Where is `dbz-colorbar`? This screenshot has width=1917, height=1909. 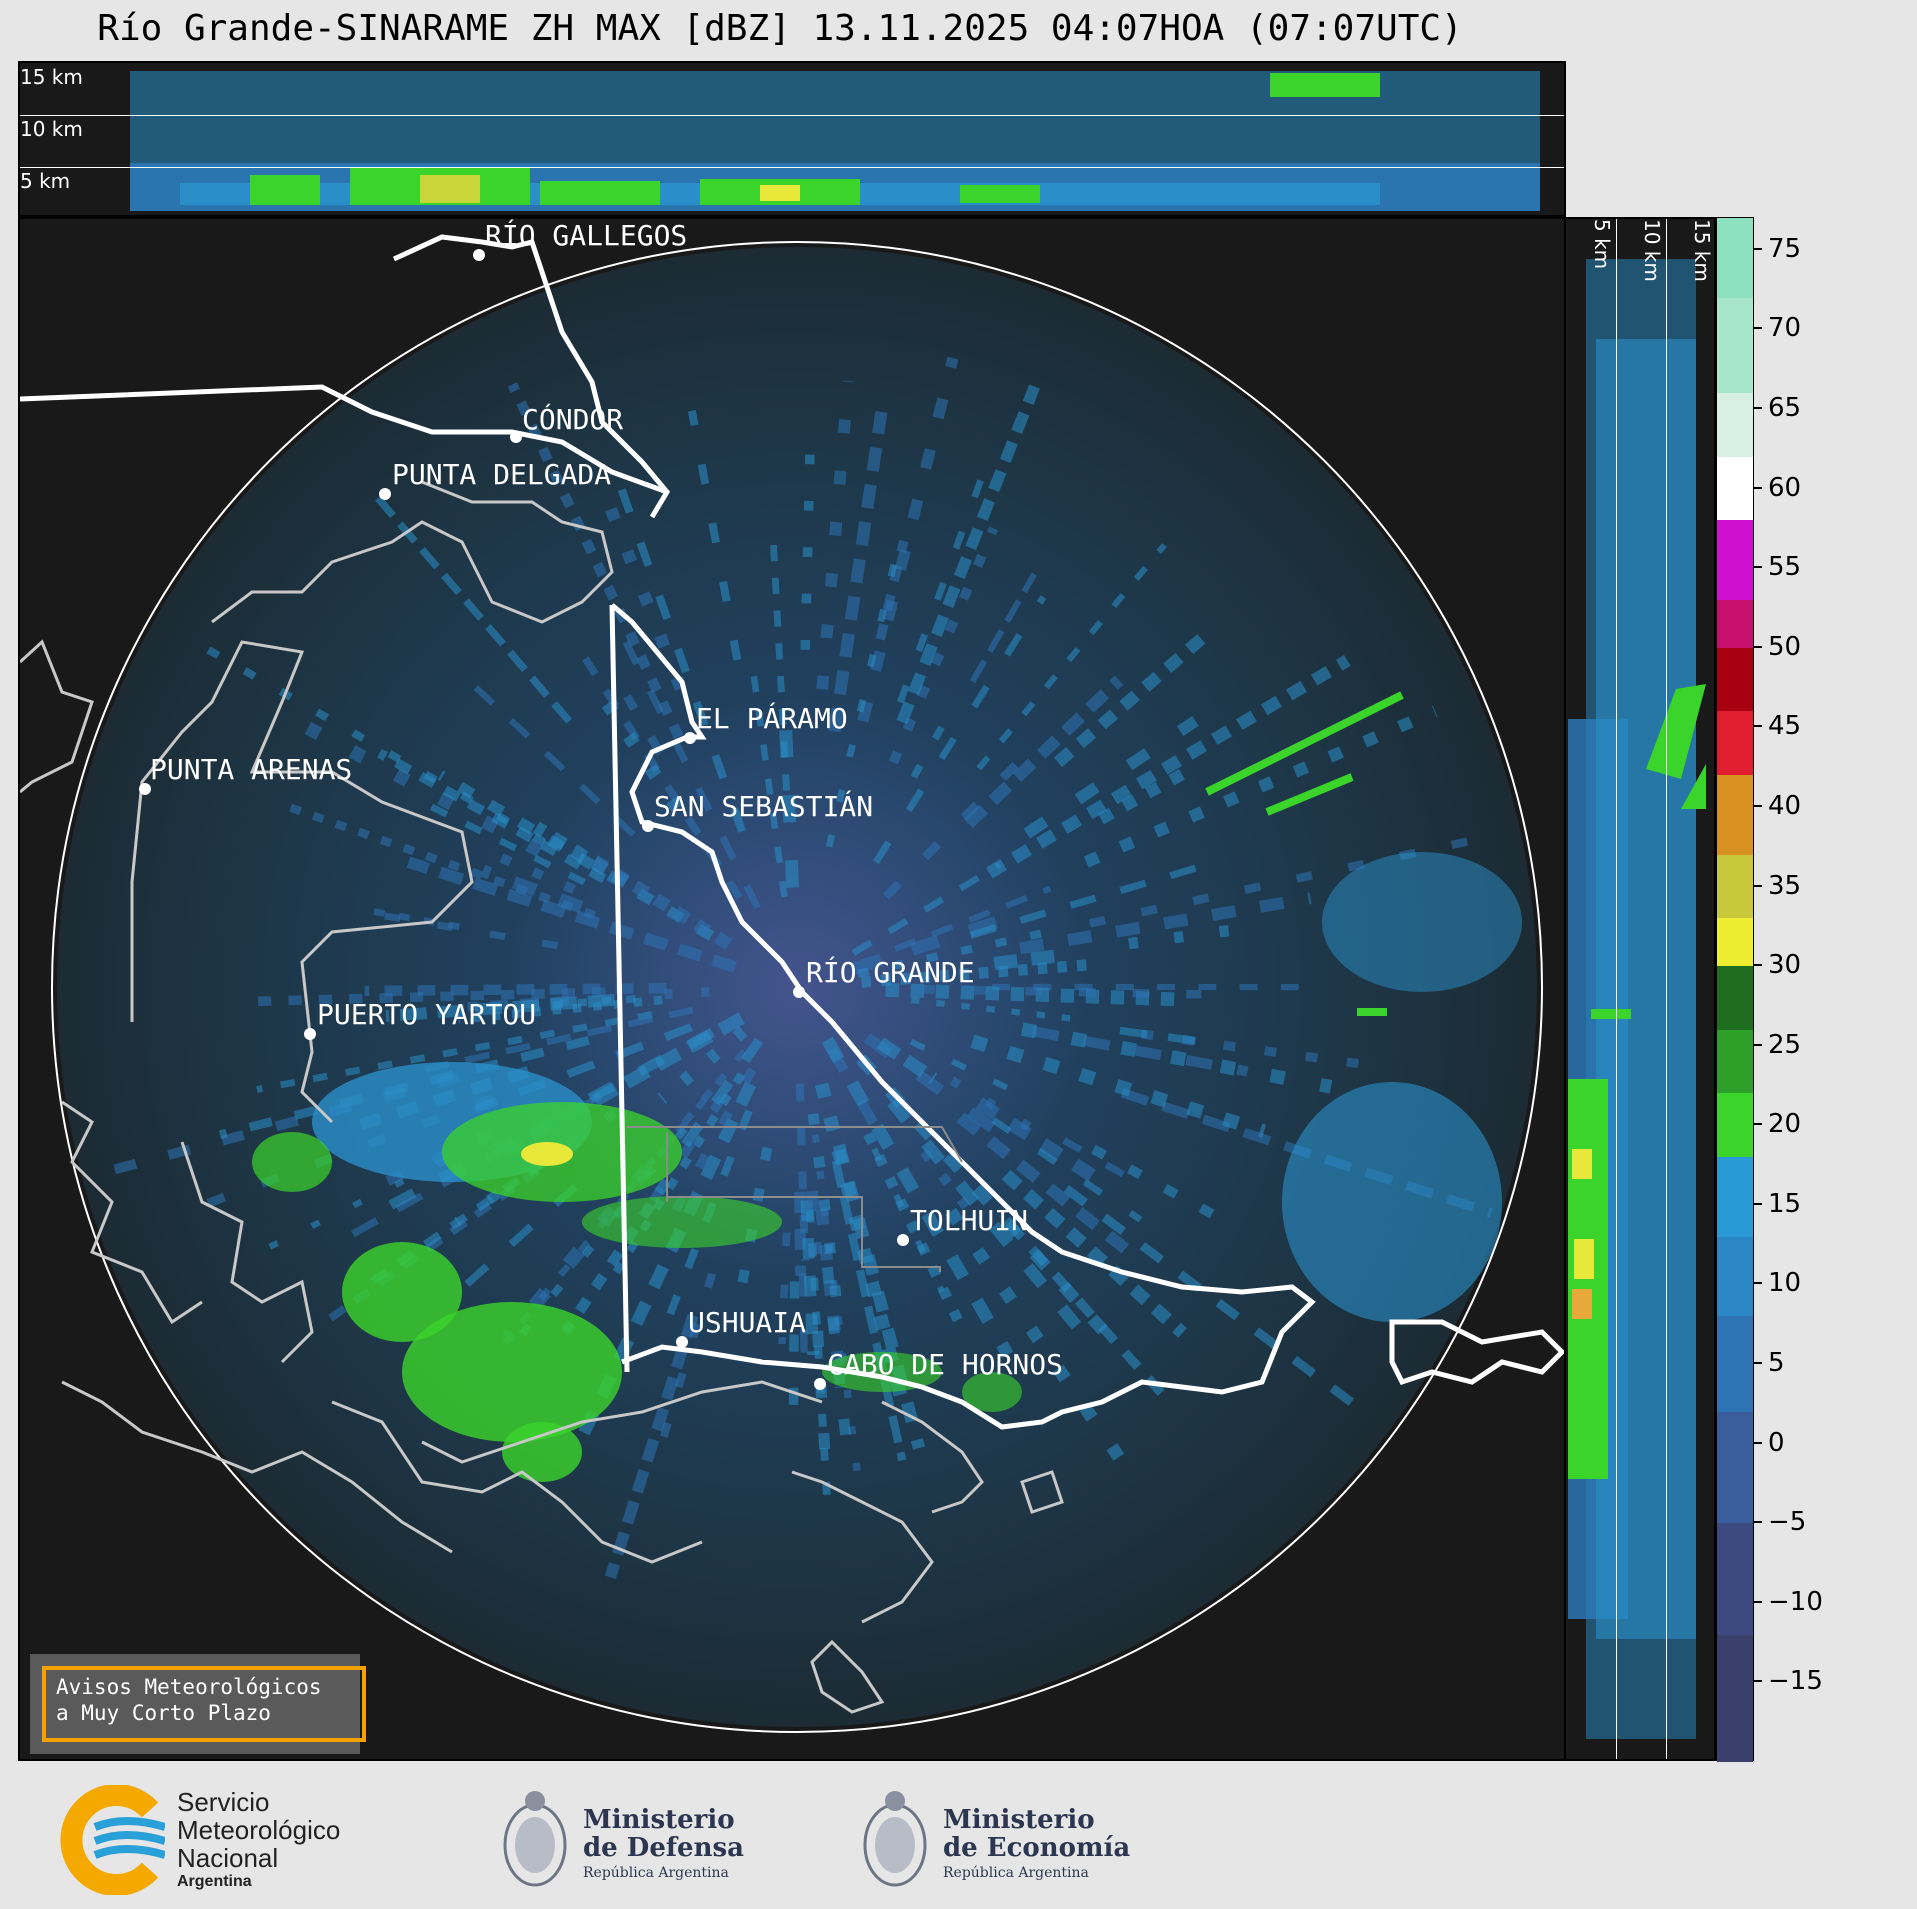
dbz-colorbar is located at coordinates (1735, 989).